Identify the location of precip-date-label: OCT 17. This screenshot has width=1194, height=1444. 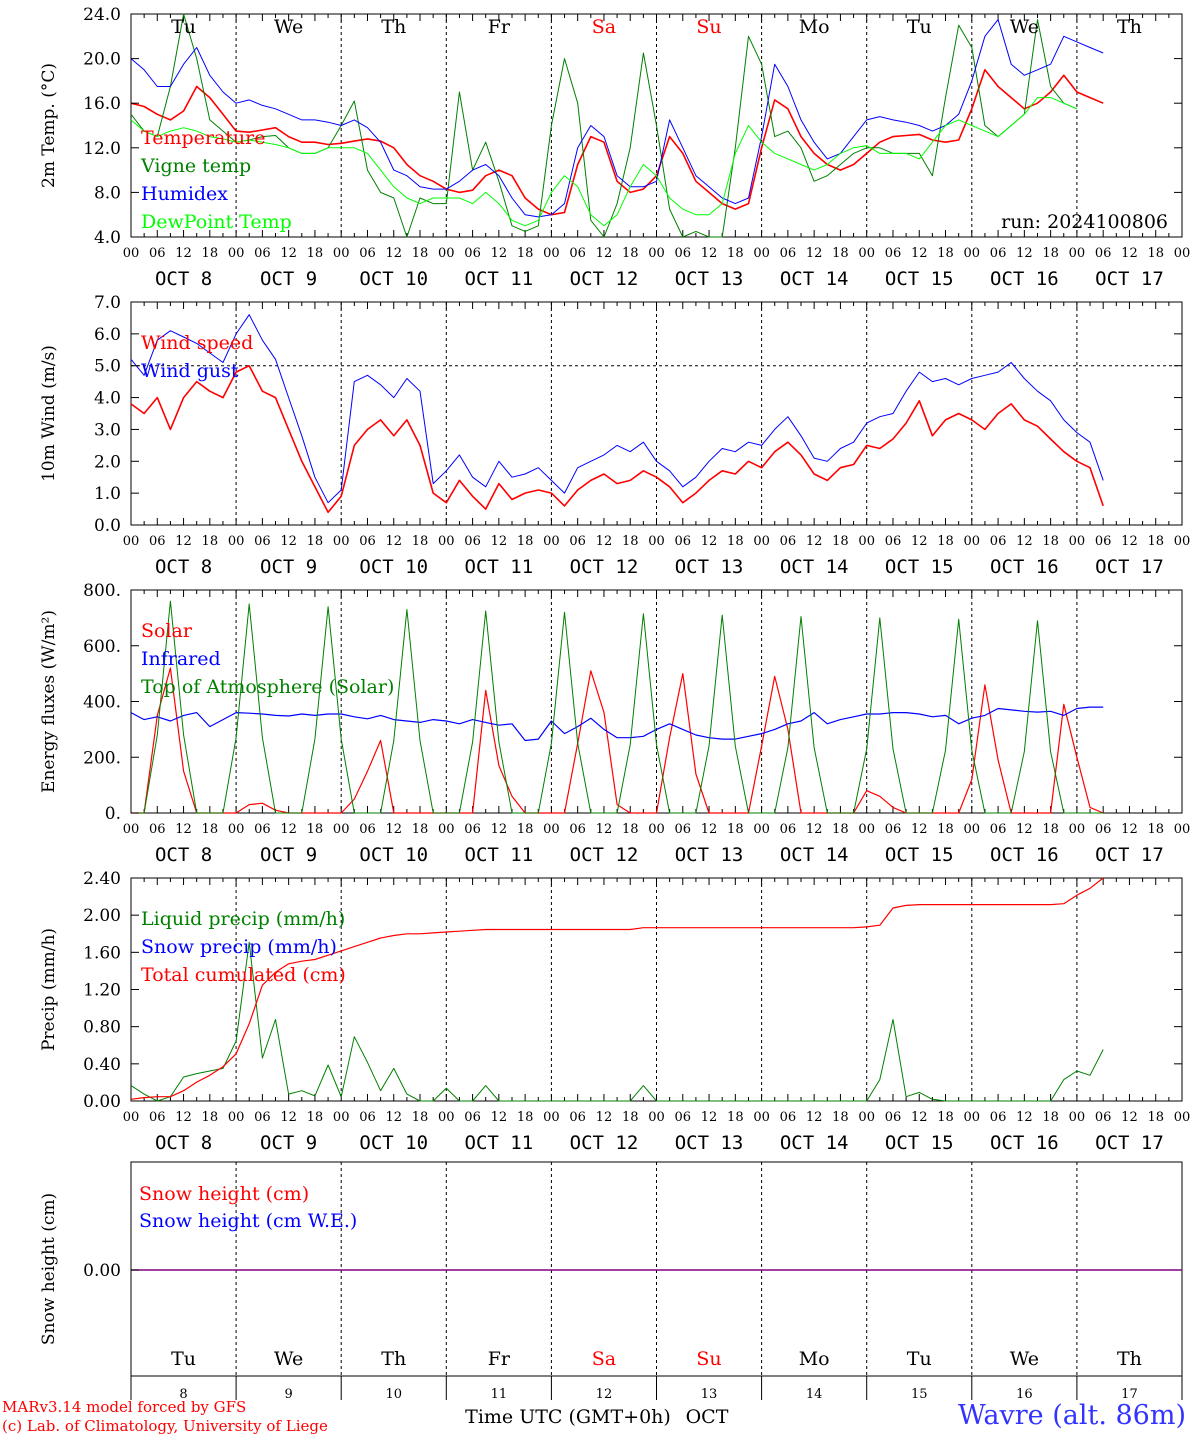
(1129, 1143).